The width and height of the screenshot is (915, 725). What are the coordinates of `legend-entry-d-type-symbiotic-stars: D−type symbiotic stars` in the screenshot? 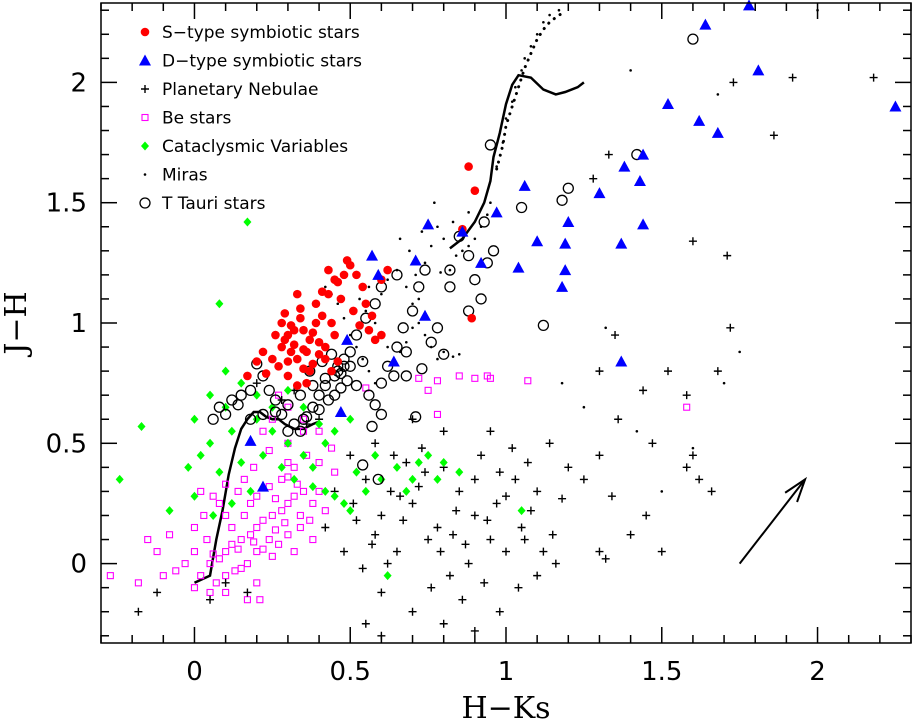 It's located at (250, 62).